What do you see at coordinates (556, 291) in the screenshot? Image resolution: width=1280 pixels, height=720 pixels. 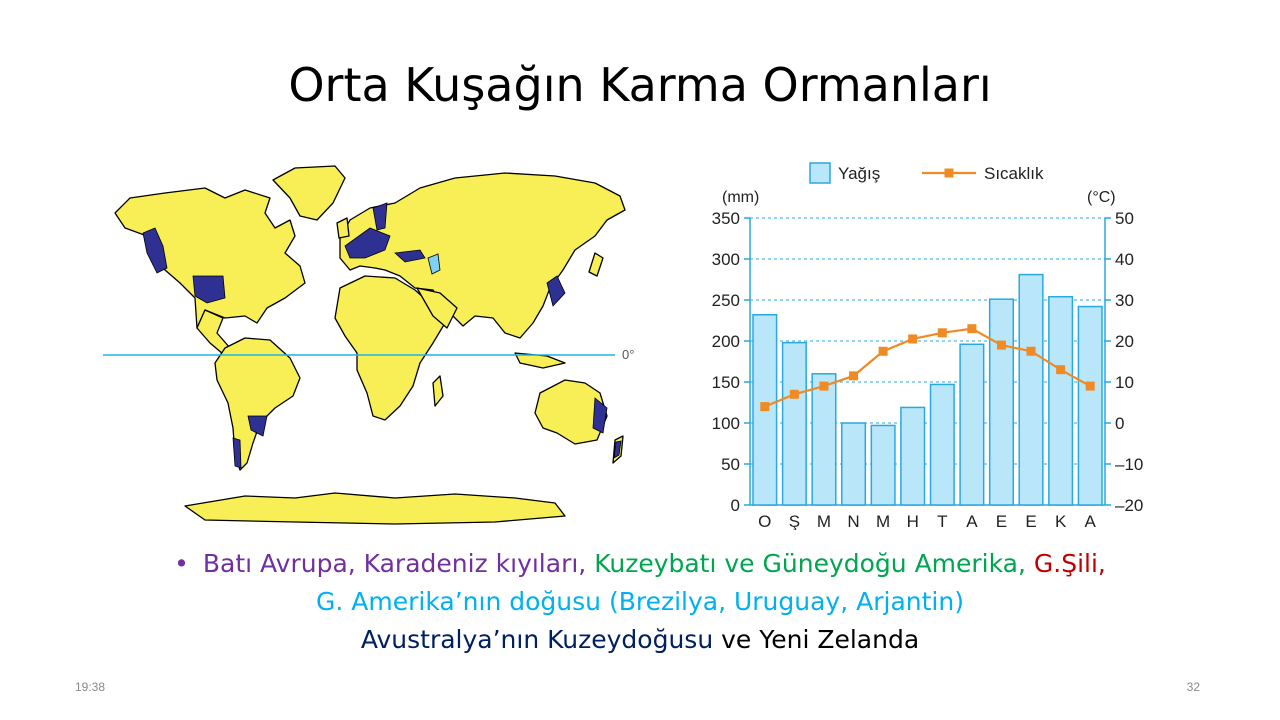 I see `forest-east-asia` at bounding box center [556, 291].